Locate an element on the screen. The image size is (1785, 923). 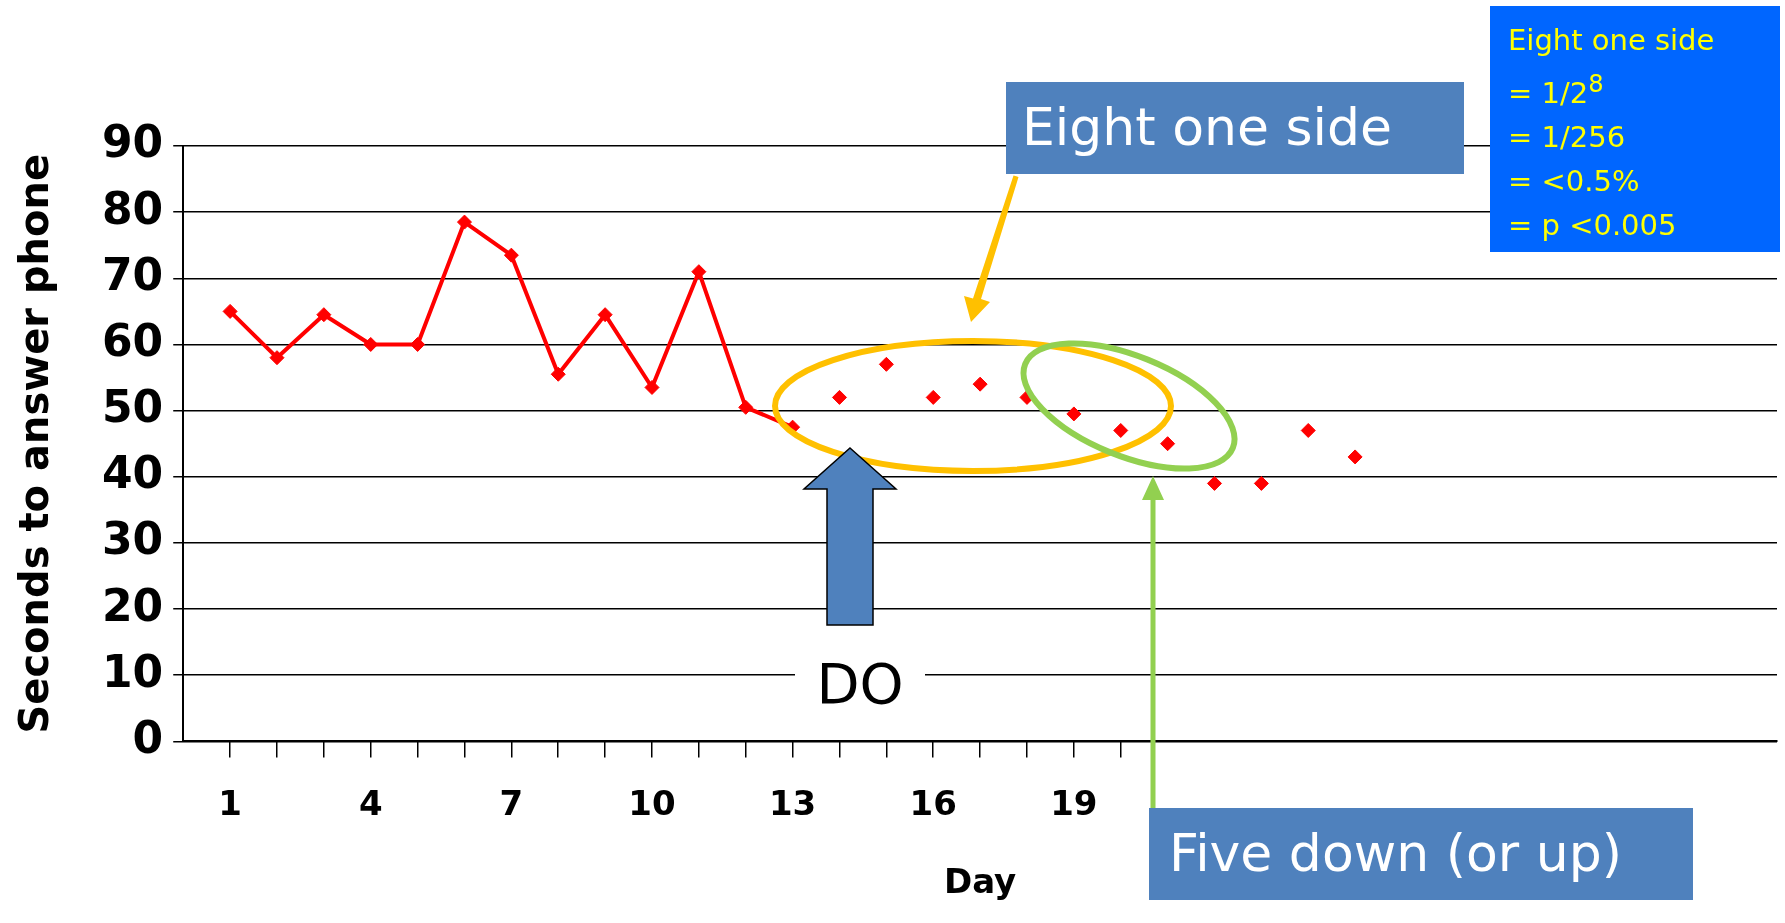
y-tick-label: 50 is located at coordinates (133, 407).